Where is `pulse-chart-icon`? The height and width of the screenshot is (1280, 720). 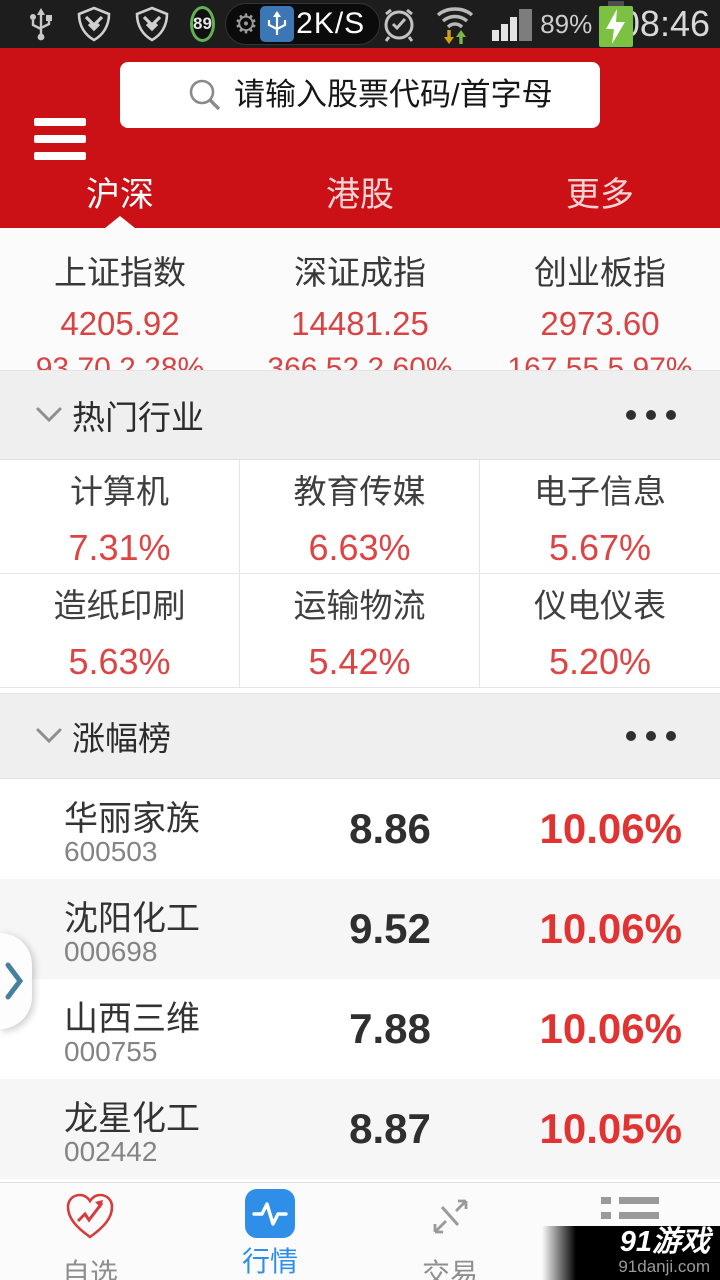
pulse-chart-icon is located at coordinates (270, 1213).